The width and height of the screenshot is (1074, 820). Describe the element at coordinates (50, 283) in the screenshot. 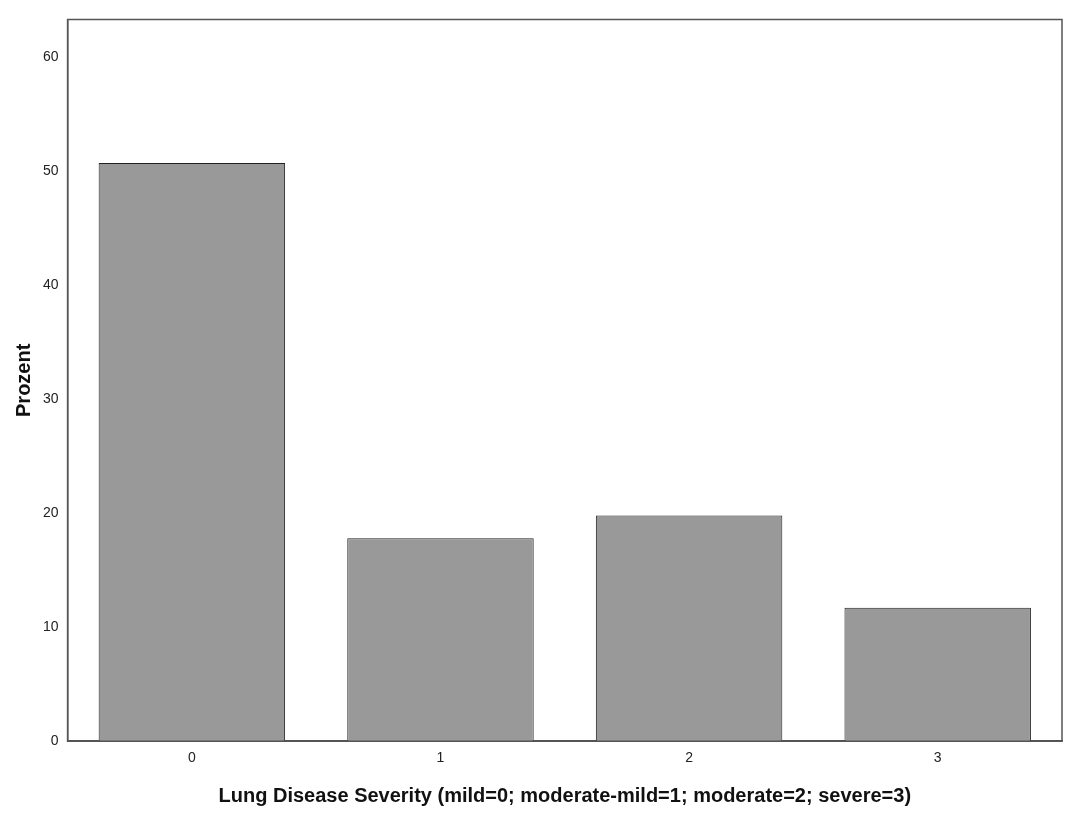

I see `y-tick-label: 40` at that location.